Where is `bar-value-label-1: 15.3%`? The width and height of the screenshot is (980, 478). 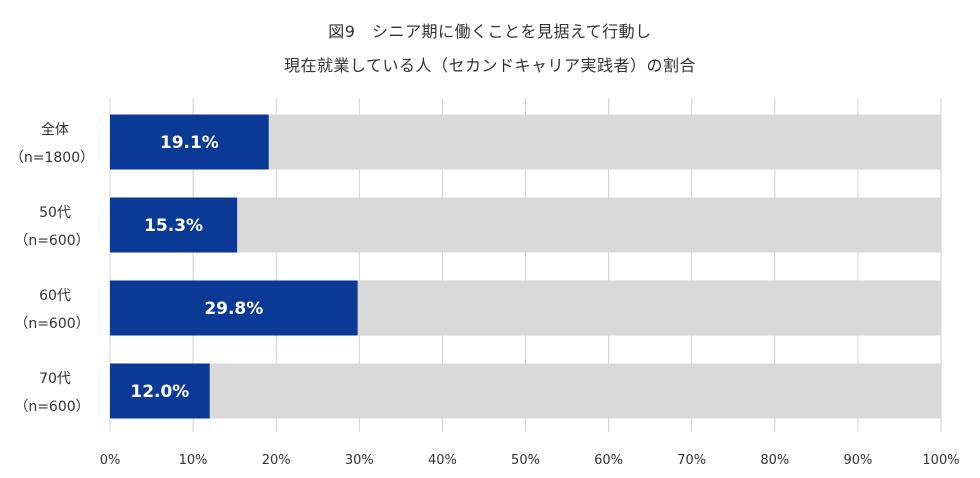 bar-value-label-1: 15.3% is located at coordinates (173, 226).